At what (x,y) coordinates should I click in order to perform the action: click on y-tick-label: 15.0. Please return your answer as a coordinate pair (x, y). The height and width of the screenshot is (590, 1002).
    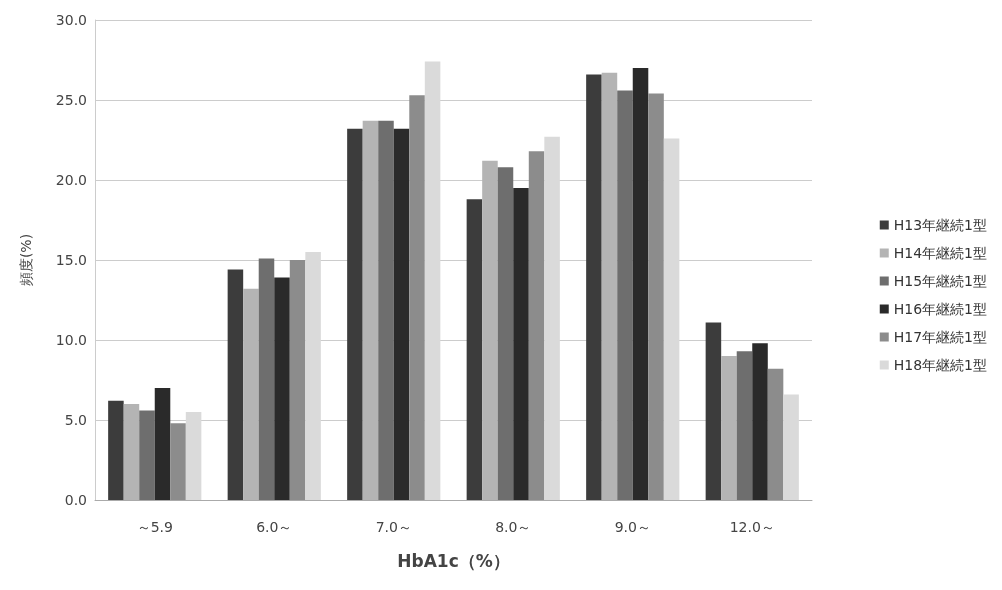
    Looking at the image, I should click on (71, 260).